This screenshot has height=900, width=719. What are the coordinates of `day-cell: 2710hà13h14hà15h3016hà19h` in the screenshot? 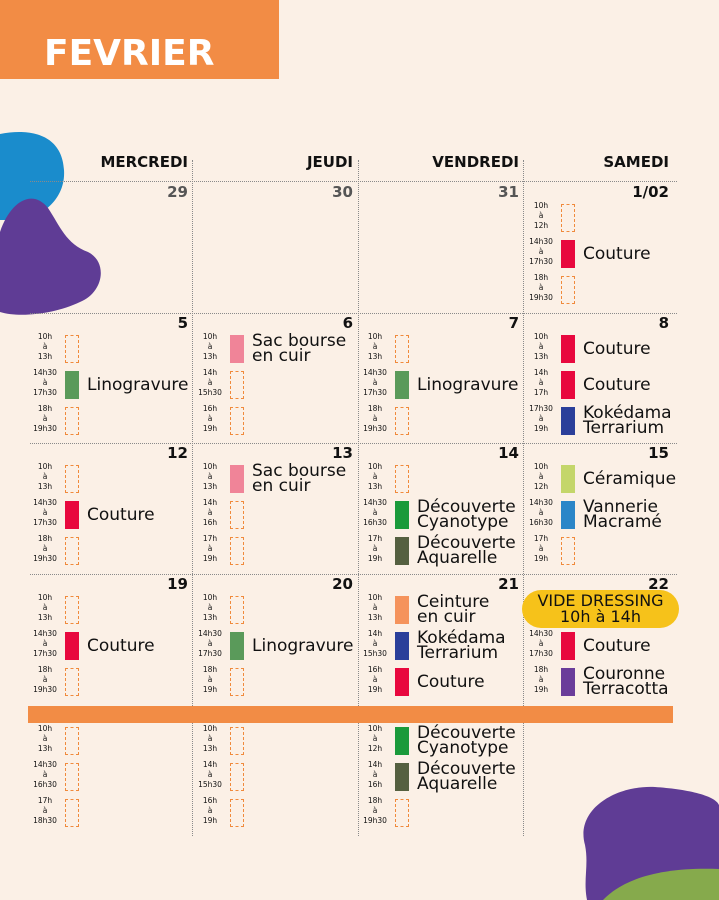 It's located at (276, 771).